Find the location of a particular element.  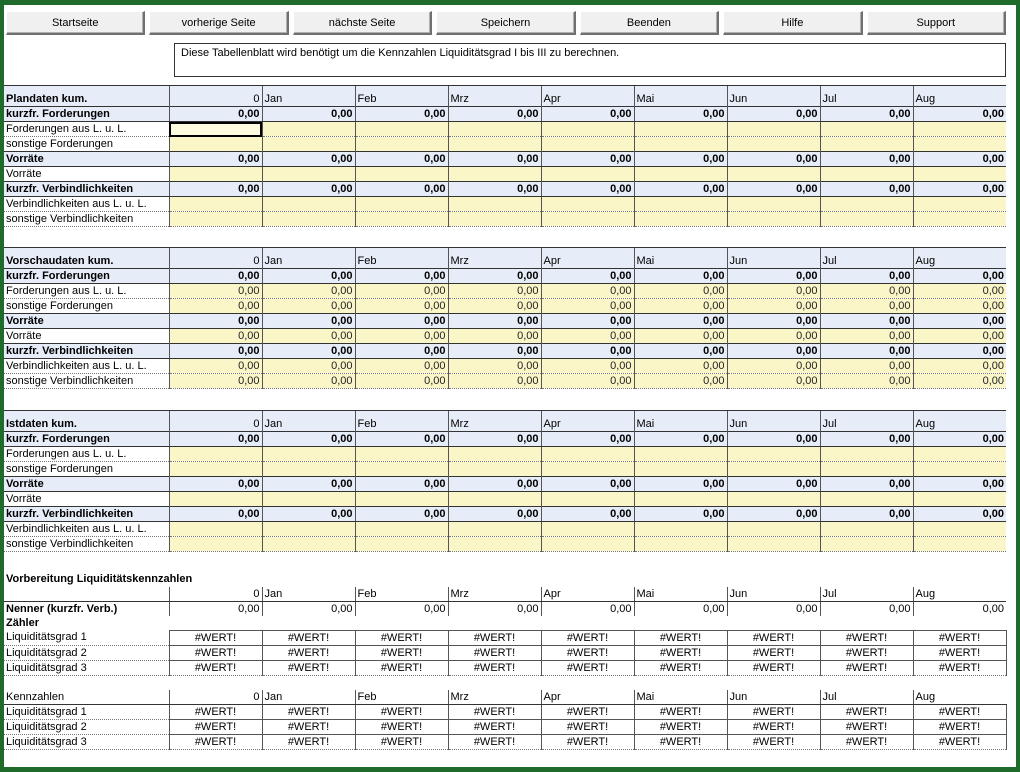

save-button: Speichern is located at coordinates (506, 23).